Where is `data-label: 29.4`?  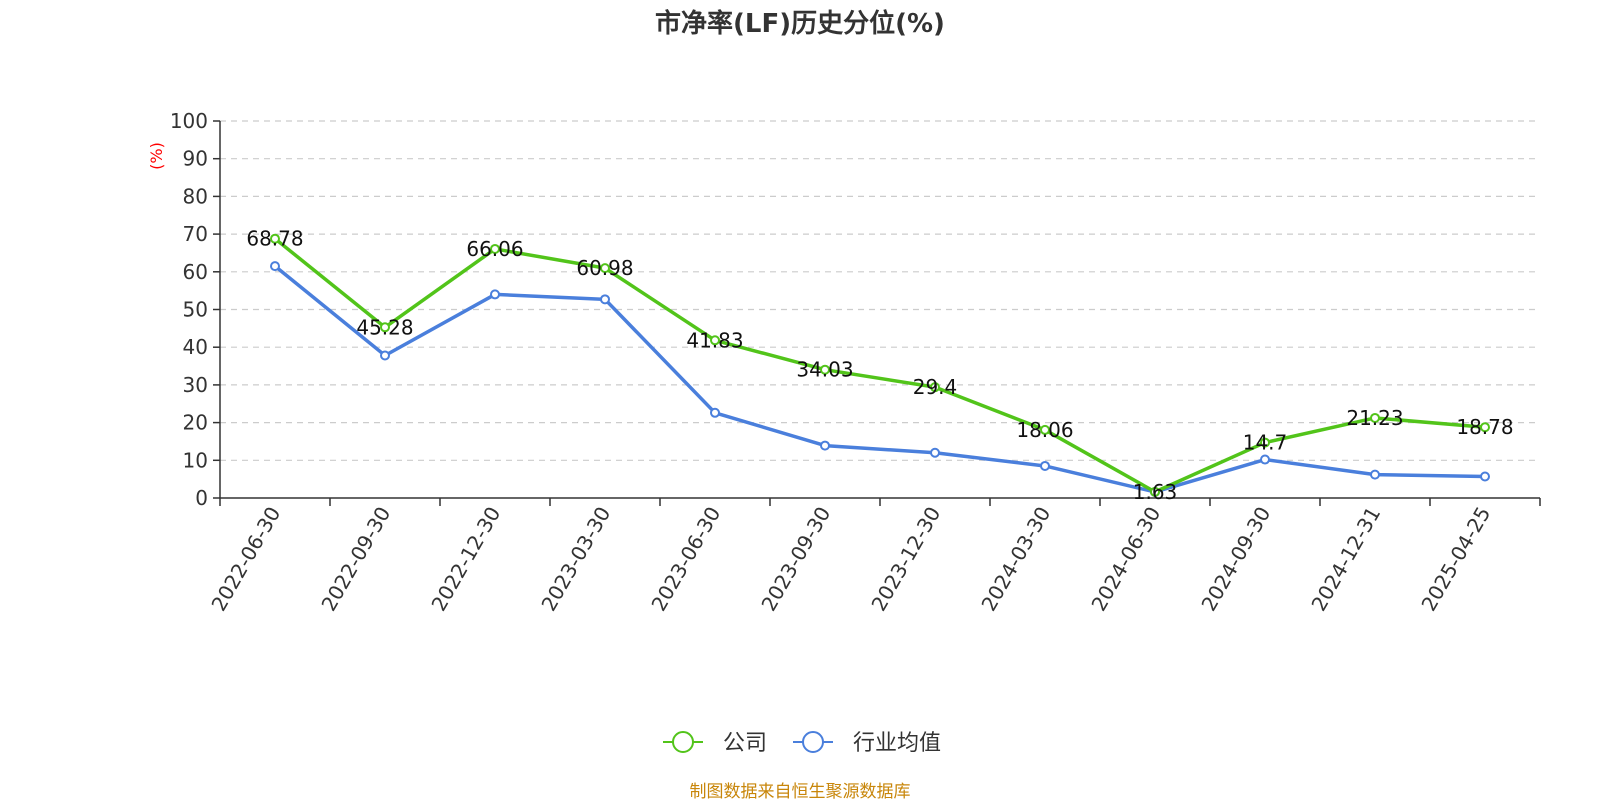
data-label: 29.4 is located at coordinates (935, 387).